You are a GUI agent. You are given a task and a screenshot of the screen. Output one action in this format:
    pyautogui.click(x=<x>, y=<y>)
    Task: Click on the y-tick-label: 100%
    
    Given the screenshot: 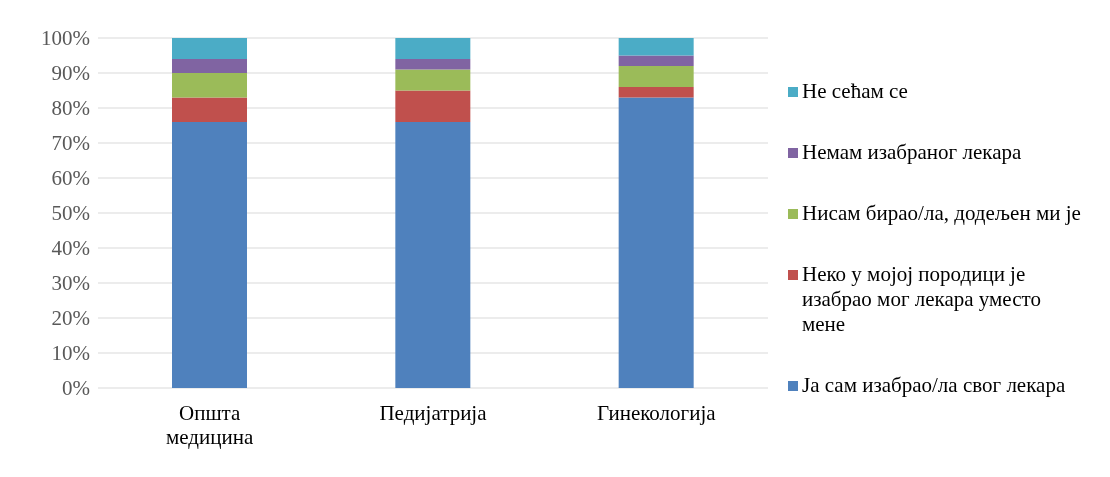 What is the action you would take?
    pyautogui.click(x=65, y=38)
    